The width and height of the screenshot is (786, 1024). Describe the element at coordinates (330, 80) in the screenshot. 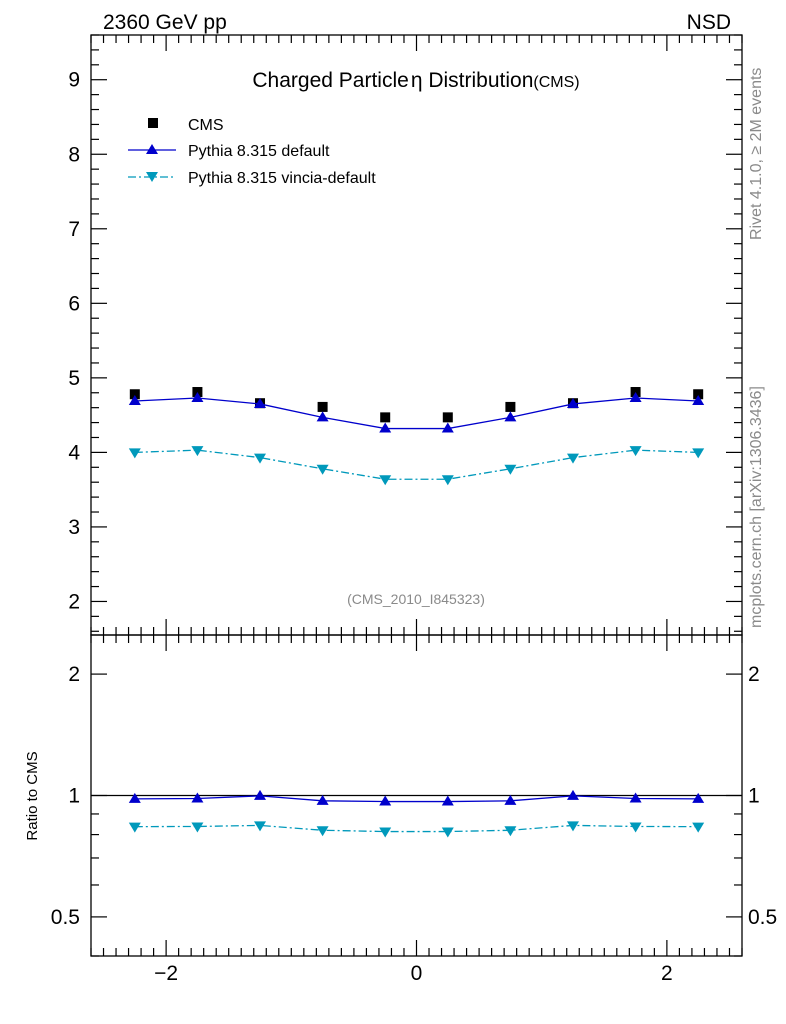

I see `title-main: Charged Particle` at that location.